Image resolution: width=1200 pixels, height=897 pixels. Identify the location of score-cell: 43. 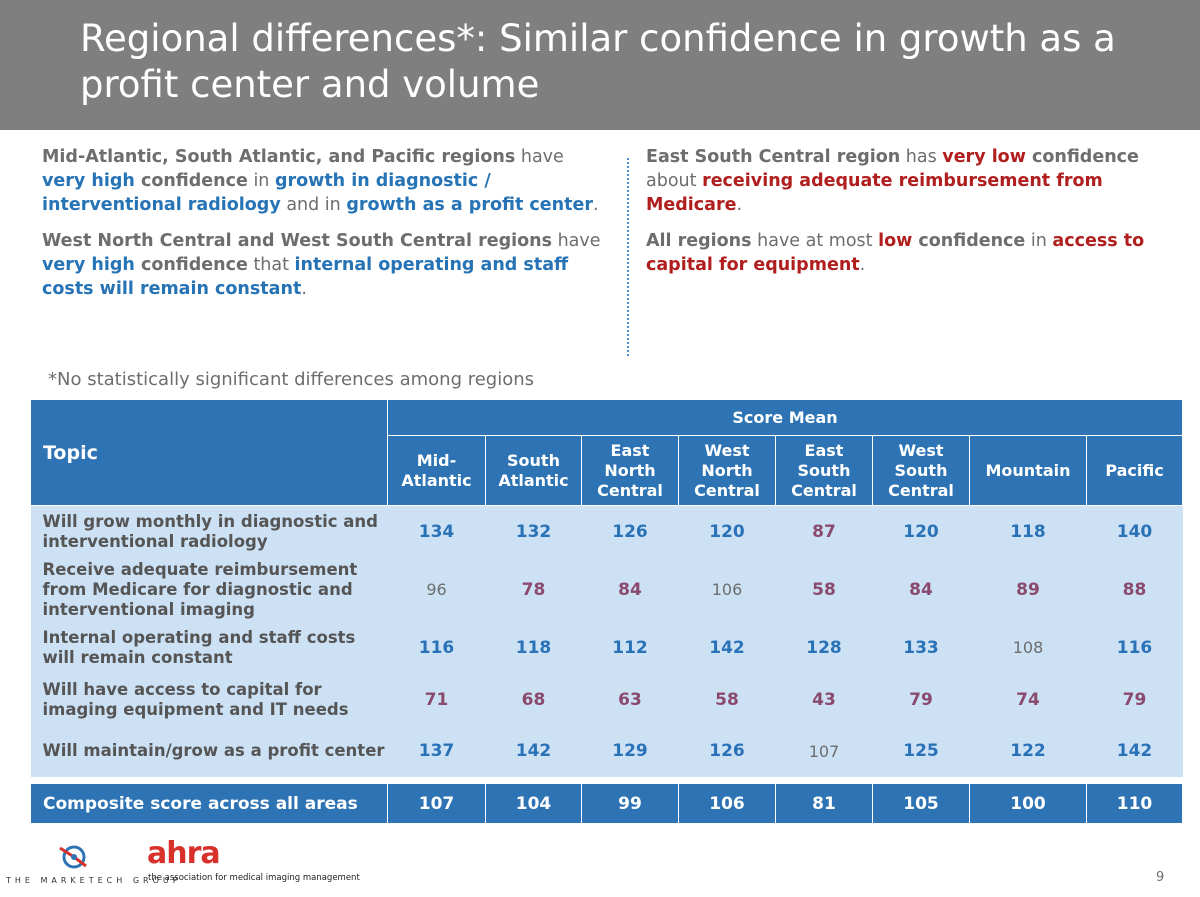
(824, 699).